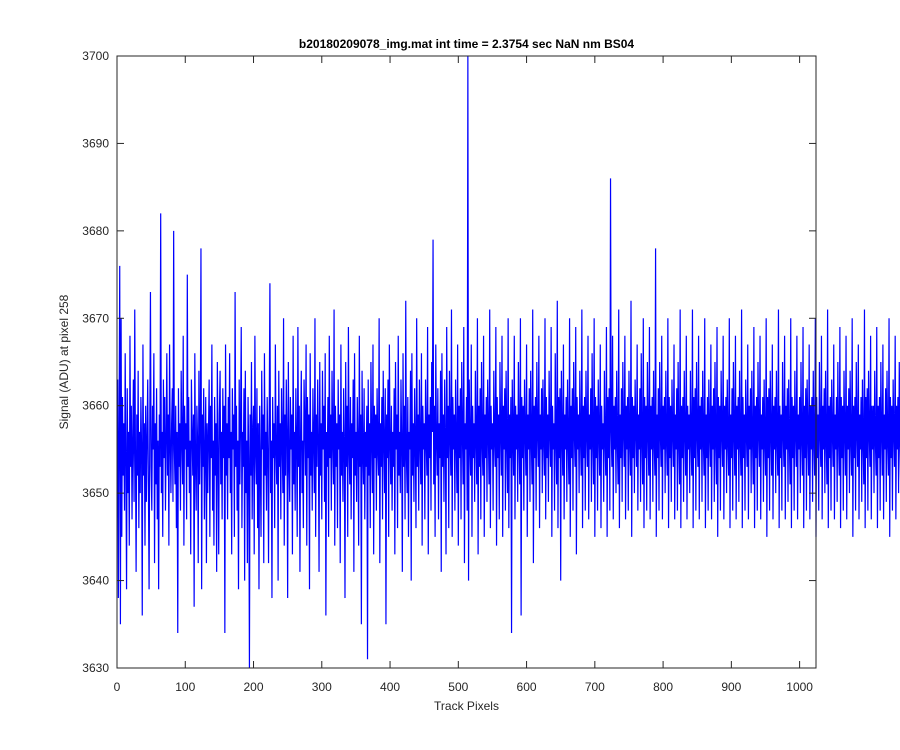 The image size is (900, 750). Describe the element at coordinates (254, 687) in the screenshot. I see `x-tick-label: 200` at that location.